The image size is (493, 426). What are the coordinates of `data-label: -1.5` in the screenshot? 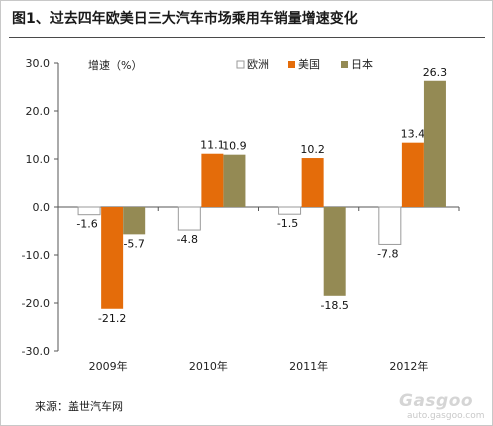 It's located at (287, 223).